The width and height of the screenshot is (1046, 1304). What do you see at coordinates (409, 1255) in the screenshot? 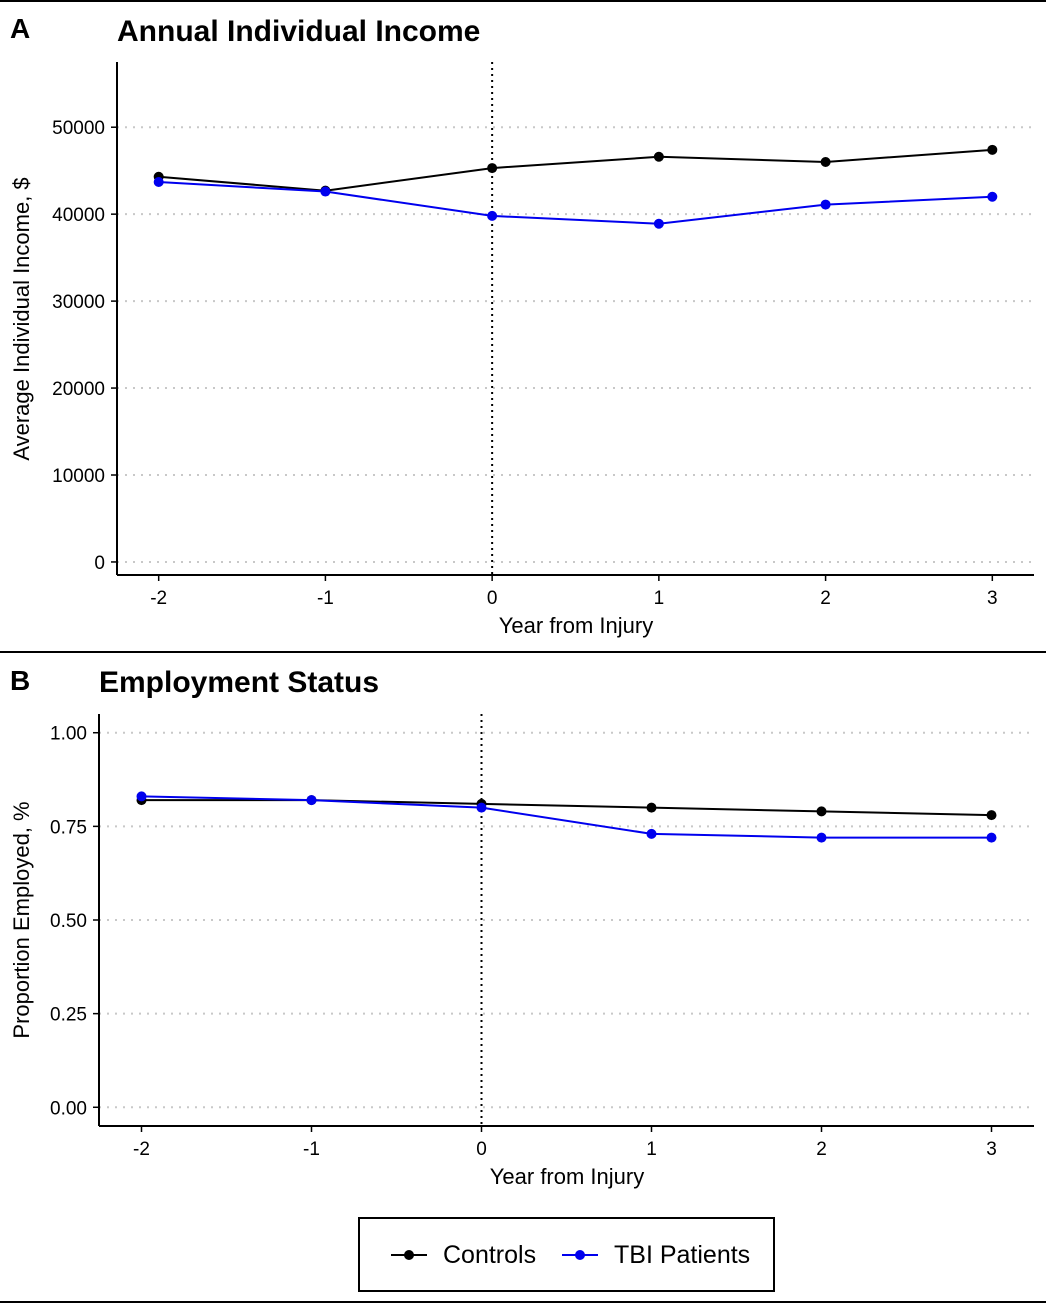
I see `legend-marker-controls` at bounding box center [409, 1255].